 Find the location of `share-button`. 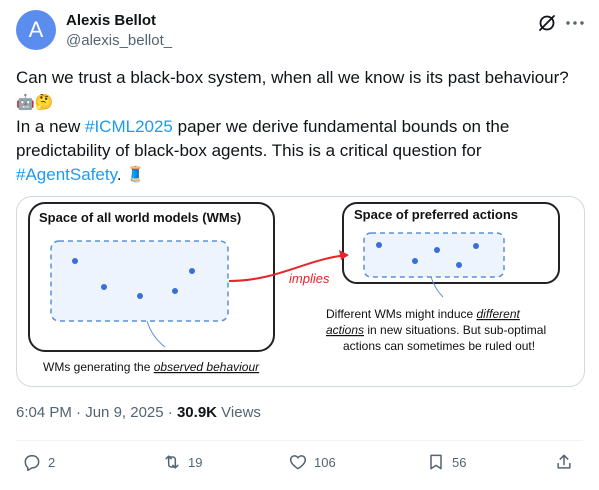

share-button is located at coordinates (564, 462).